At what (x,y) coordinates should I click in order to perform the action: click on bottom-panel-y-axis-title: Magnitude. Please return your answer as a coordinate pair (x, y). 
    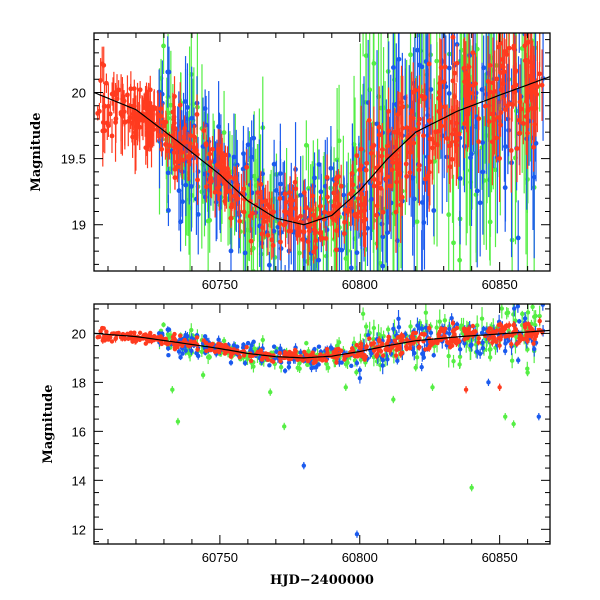
    Looking at the image, I should click on (48, 423).